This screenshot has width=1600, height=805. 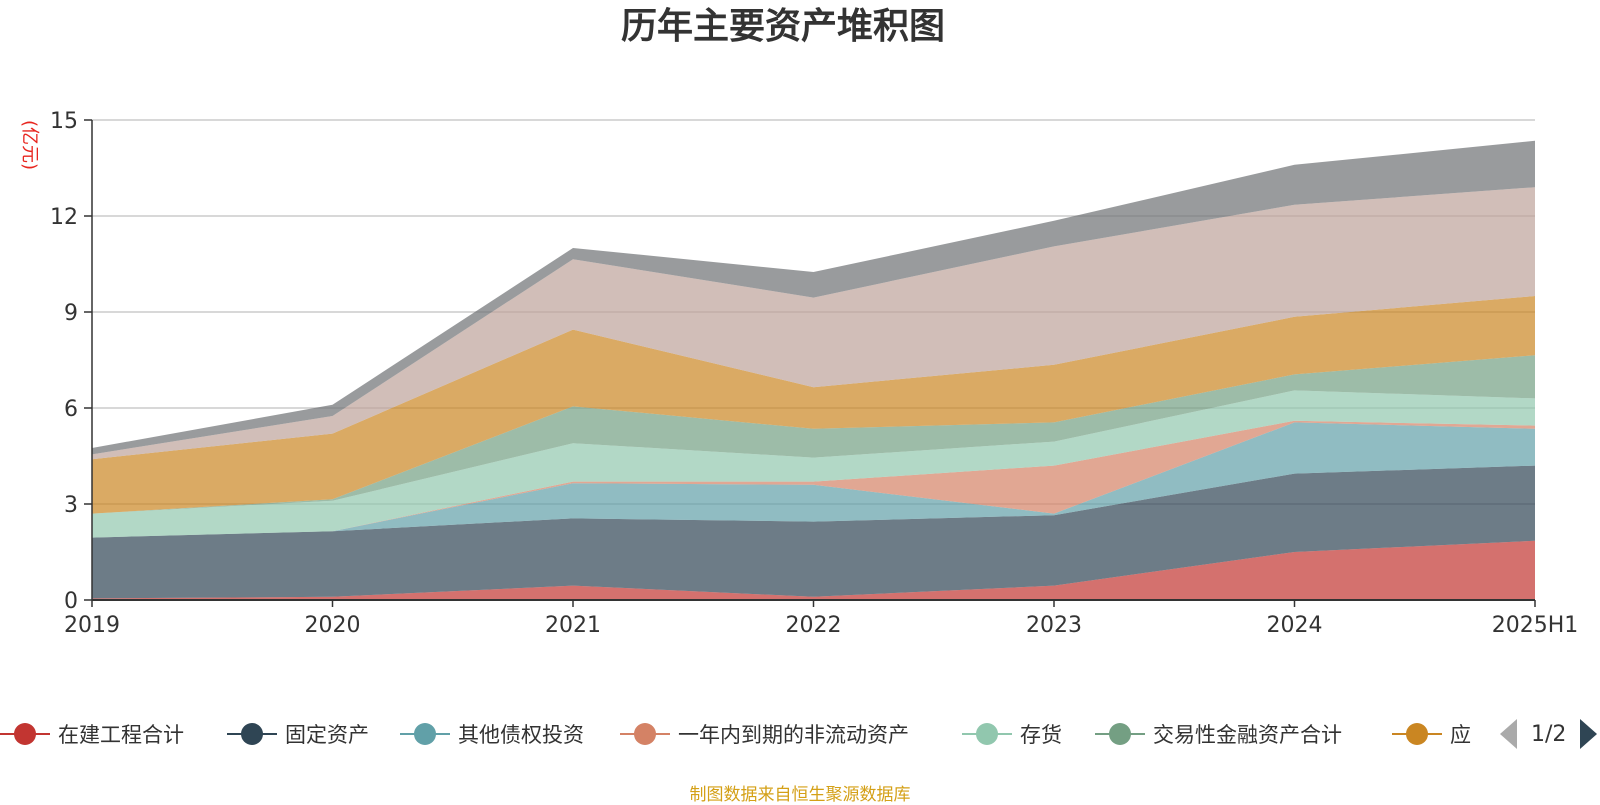 I want to click on legend-item: 固定资产, so click(x=298, y=734).